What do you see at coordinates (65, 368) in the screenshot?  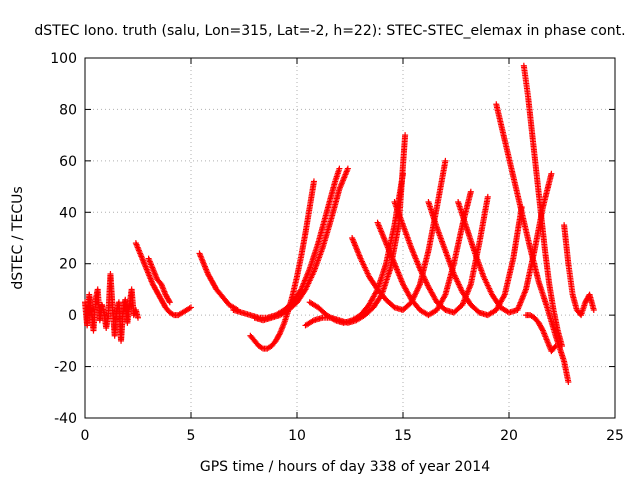 I see `y-tick-label: -20` at bounding box center [65, 368].